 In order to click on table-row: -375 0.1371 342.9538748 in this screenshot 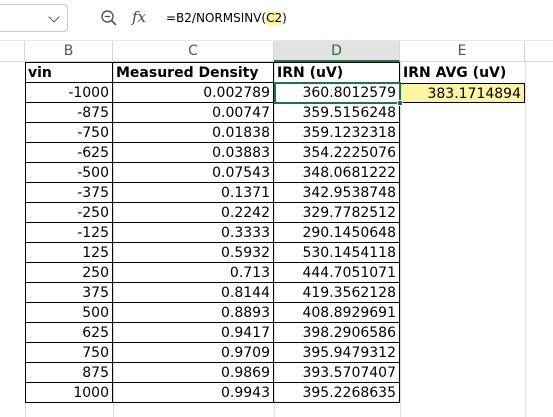, I will do `click(276, 193)`.